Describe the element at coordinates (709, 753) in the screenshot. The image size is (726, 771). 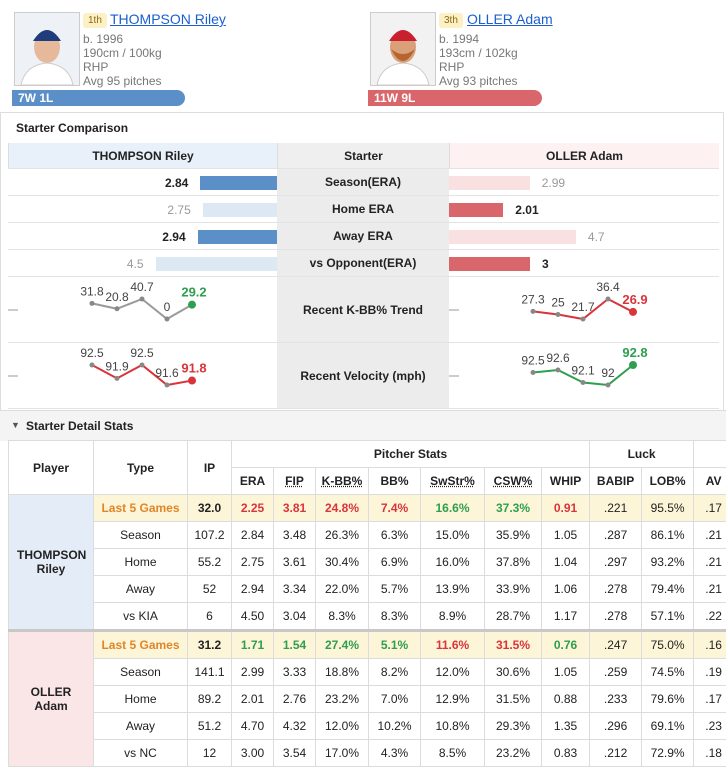
I see `stat-cell: .18` at that location.